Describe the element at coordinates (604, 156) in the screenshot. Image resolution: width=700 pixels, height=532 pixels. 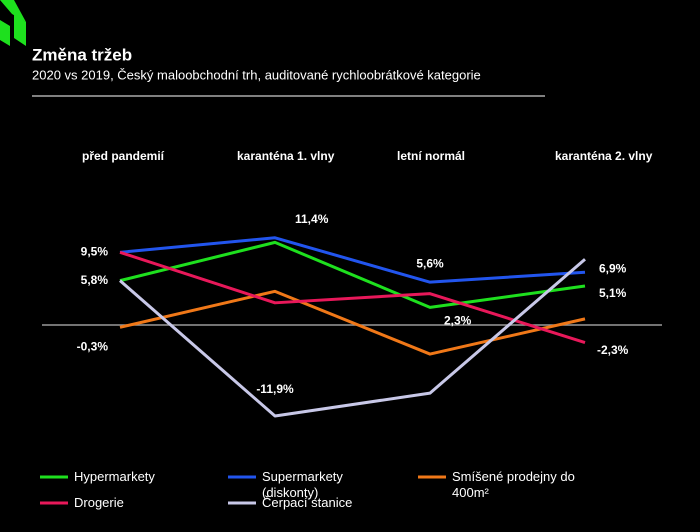
I see `x-category-label: karanténa 2. vlny` at that location.